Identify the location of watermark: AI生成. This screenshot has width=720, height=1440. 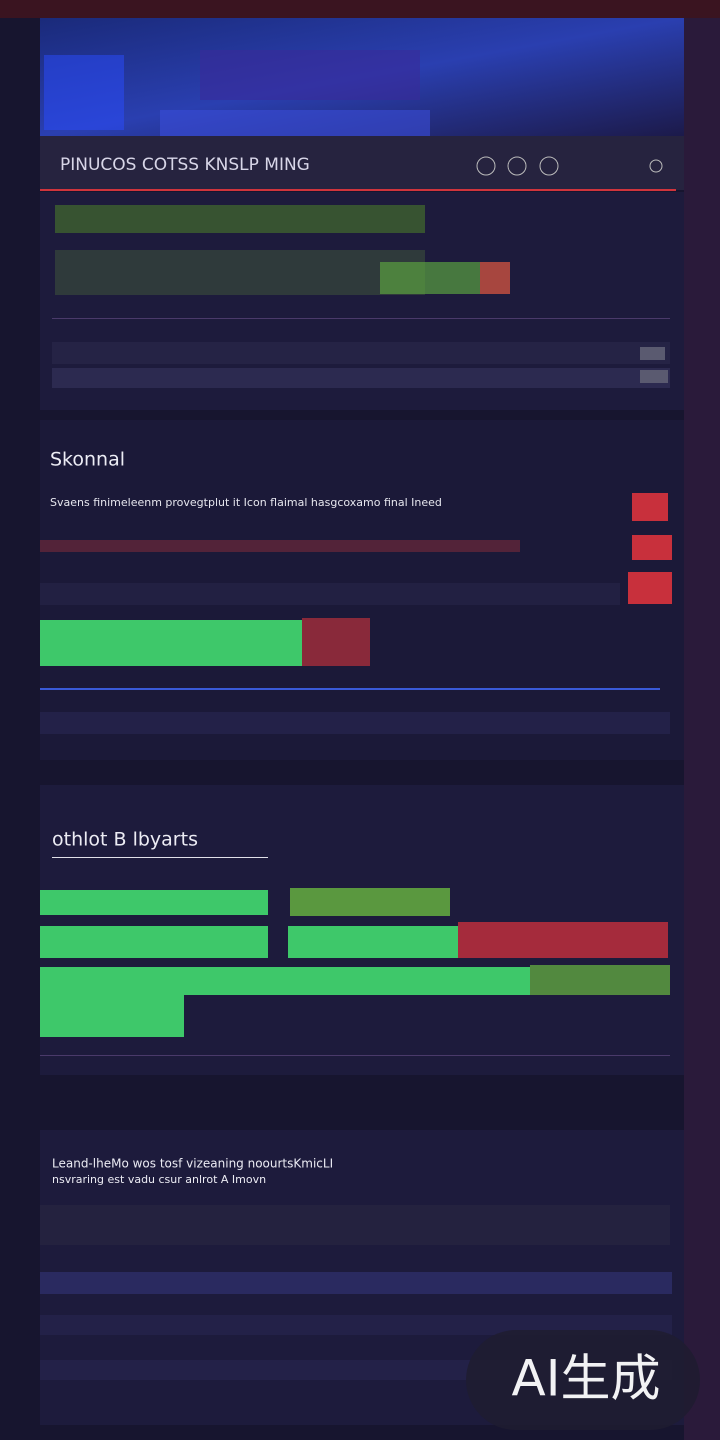
(586, 1379).